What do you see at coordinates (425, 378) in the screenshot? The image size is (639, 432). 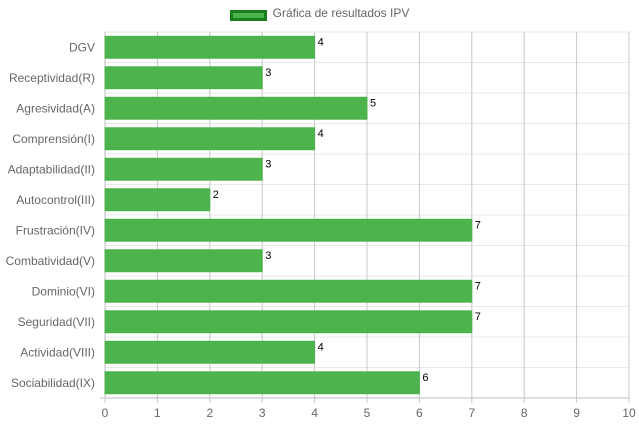 I see `bar-value-label: 6` at bounding box center [425, 378].